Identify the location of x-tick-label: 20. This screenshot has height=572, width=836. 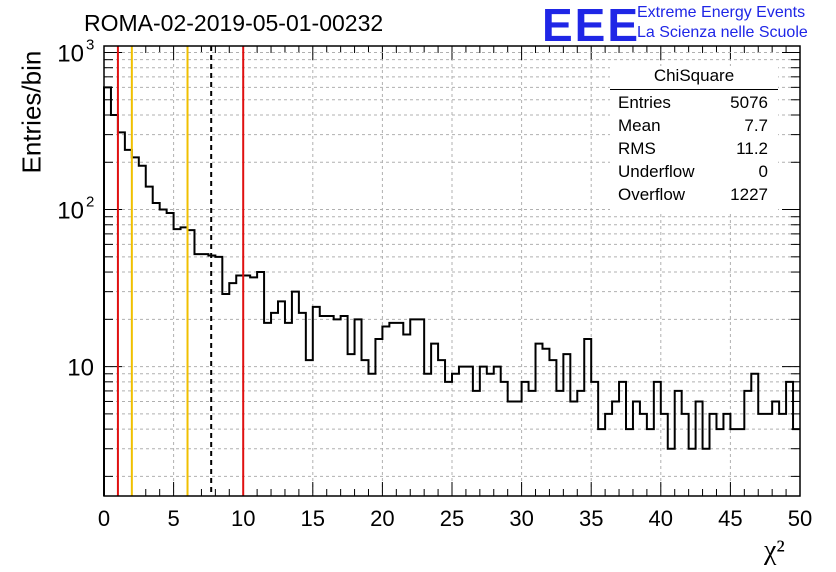
(382, 518).